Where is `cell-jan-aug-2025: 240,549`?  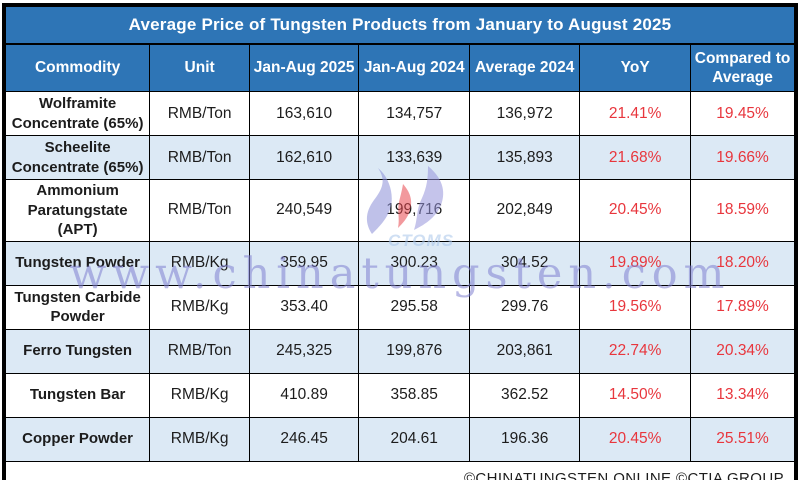
cell-jan-aug-2025: 240,549 is located at coordinates (304, 210).